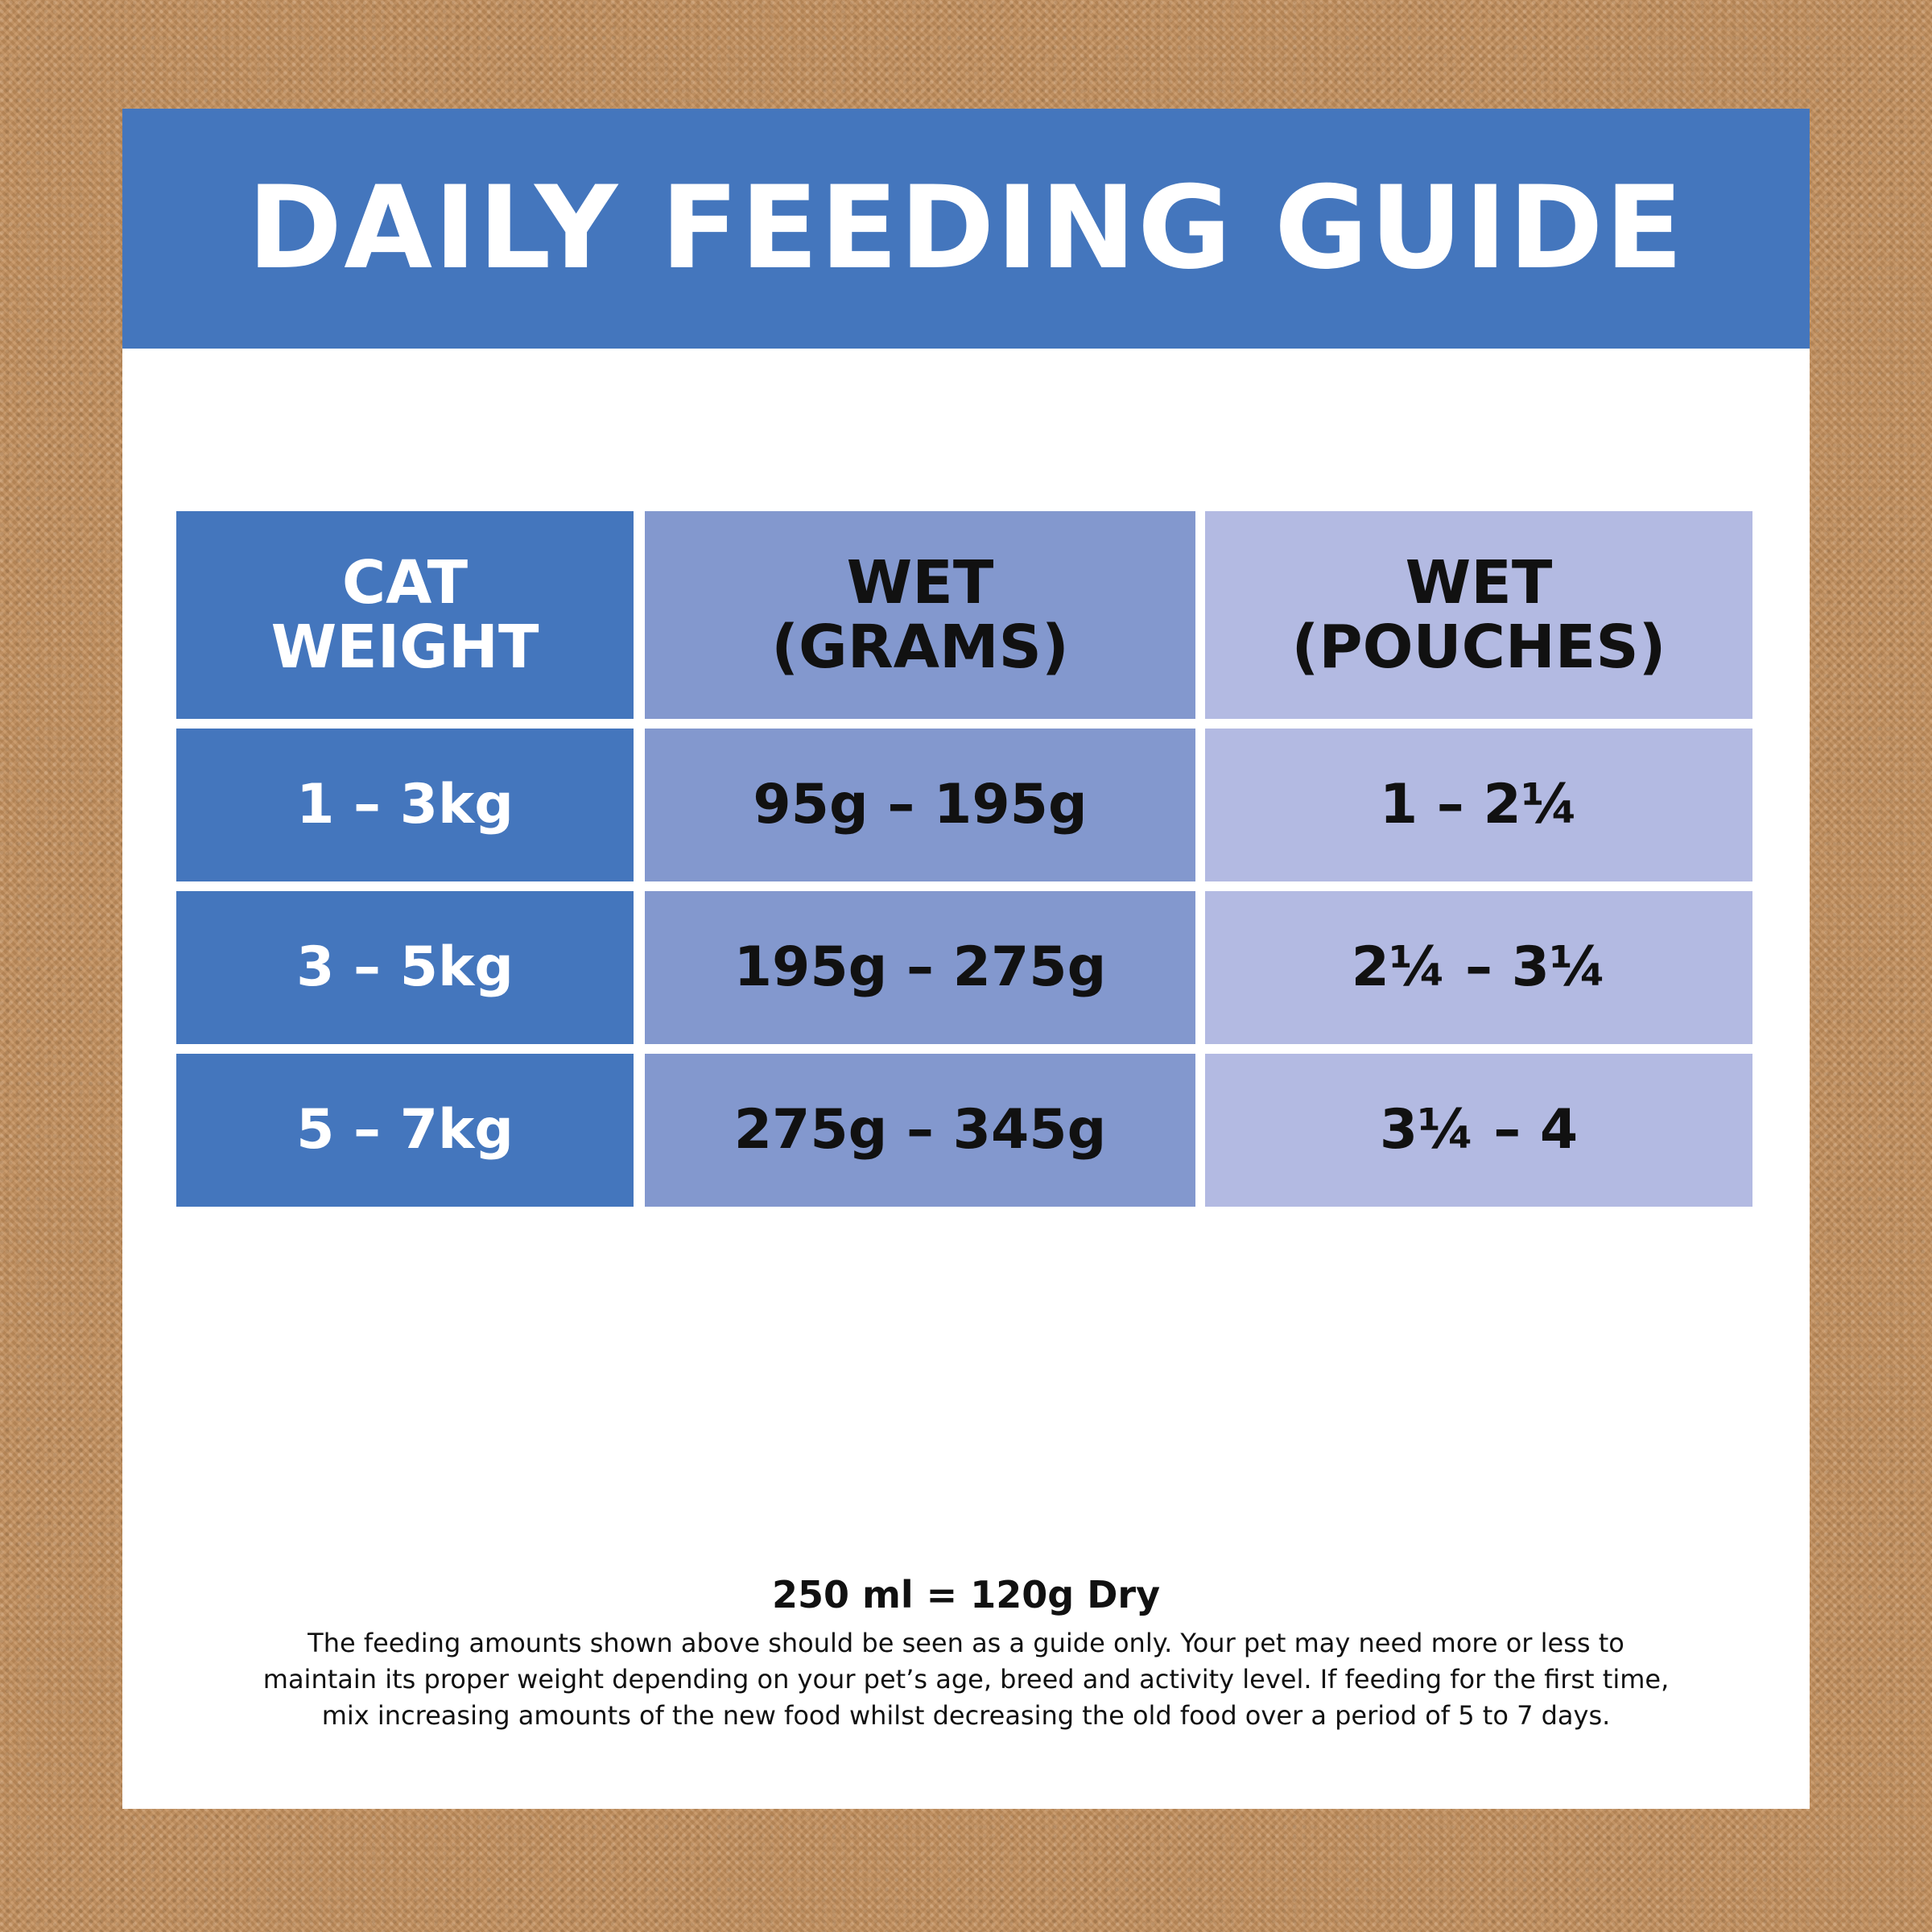  I want to click on table-cell-pouches: 2¼ – 3¼, so click(1478, 967).